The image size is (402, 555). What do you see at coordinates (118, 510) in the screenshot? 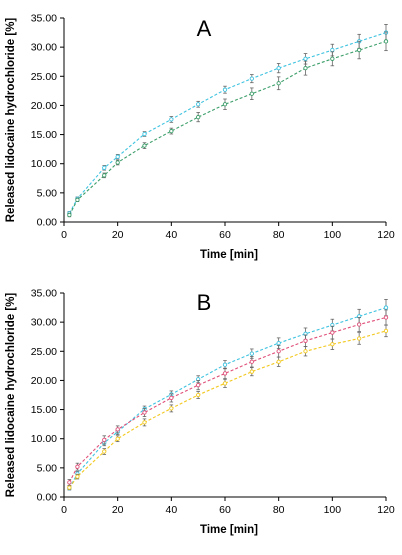
I see `panel-b-x-tick-label: 20` at bounding box center [118, 510].